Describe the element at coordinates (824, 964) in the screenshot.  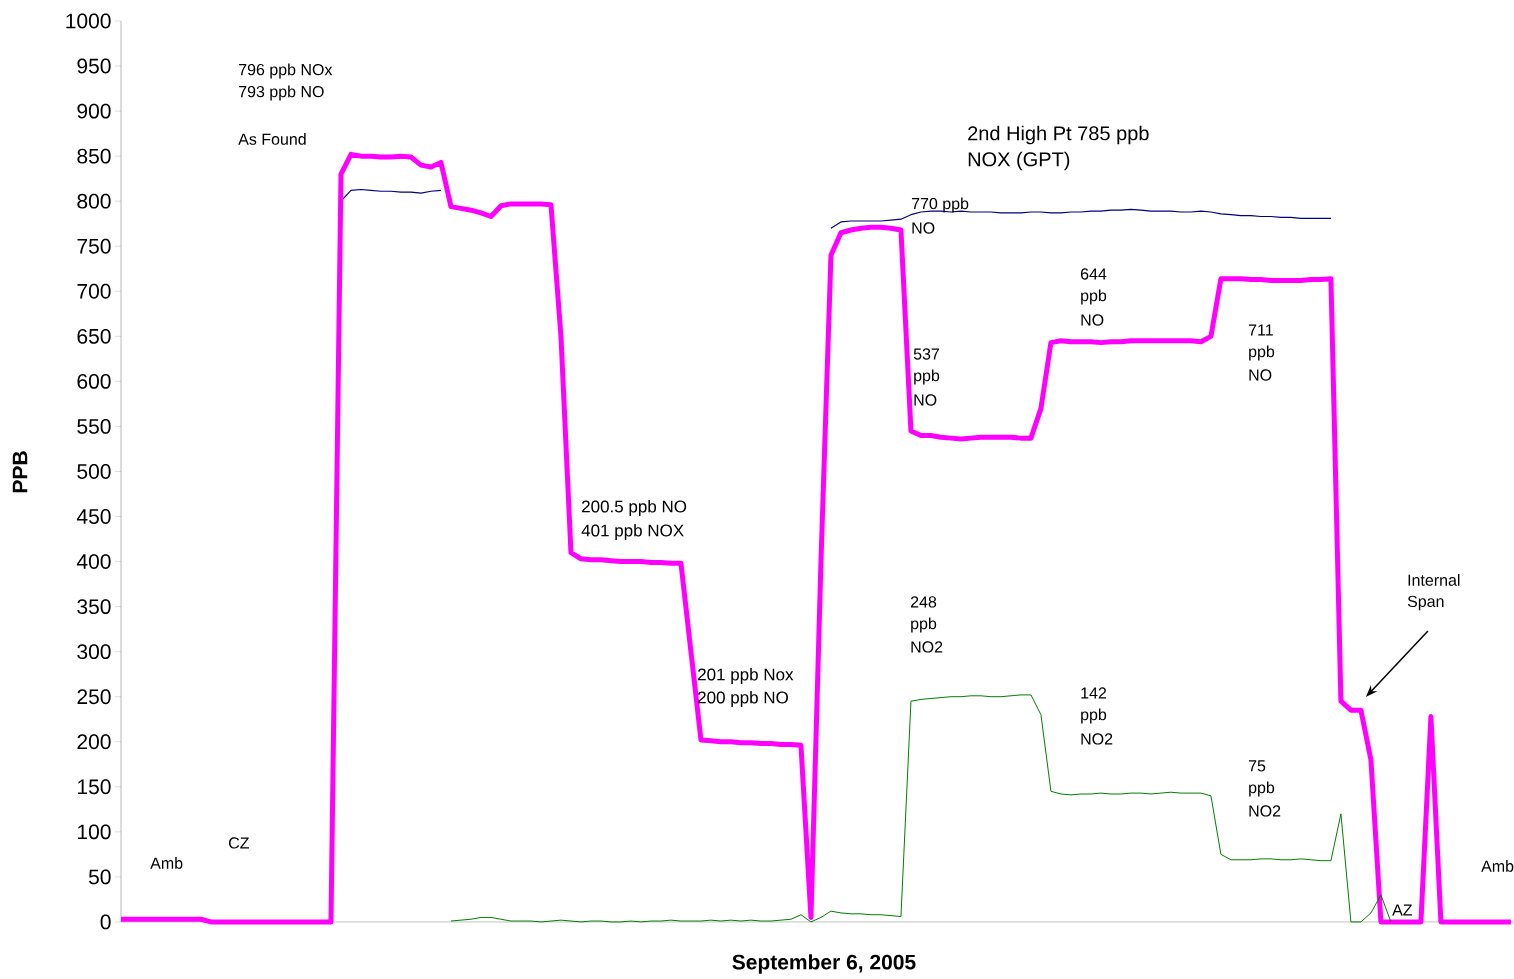
I see `x-axis-title: September 6, 2005` at that location.